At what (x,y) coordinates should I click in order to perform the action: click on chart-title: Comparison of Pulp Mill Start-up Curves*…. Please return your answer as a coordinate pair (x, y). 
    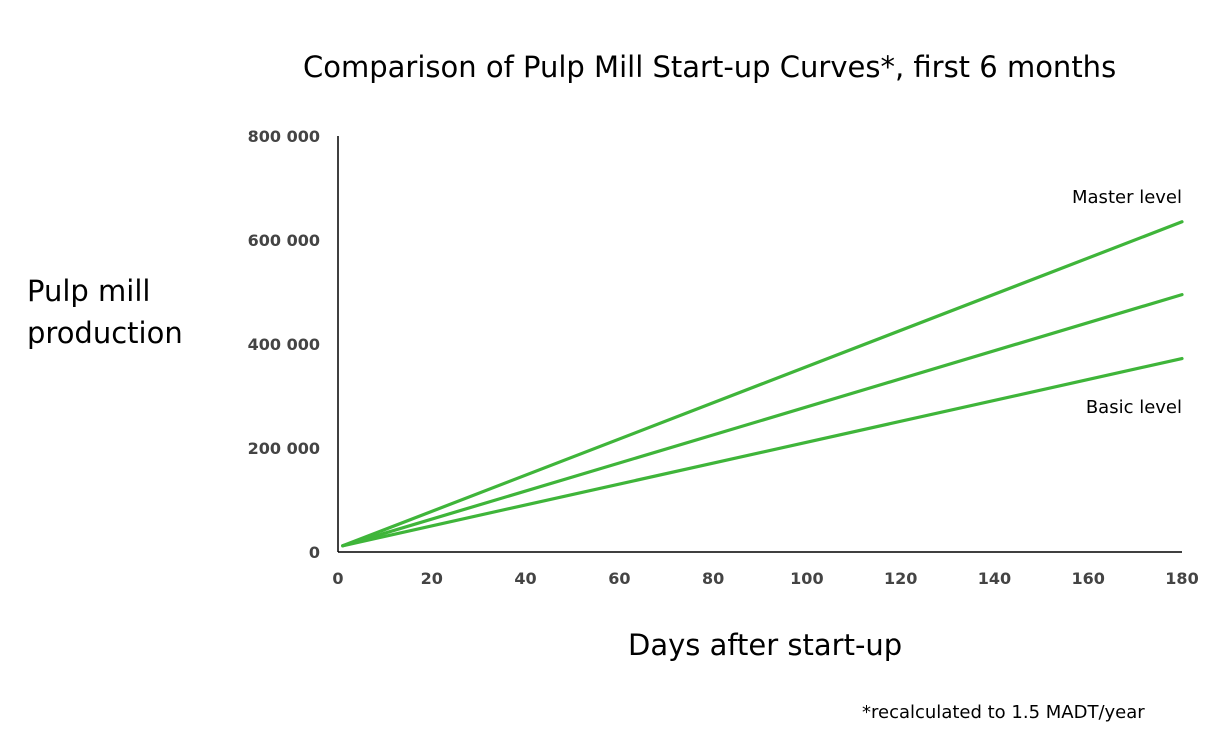
    Looking at the image, I should click on (710, 67).